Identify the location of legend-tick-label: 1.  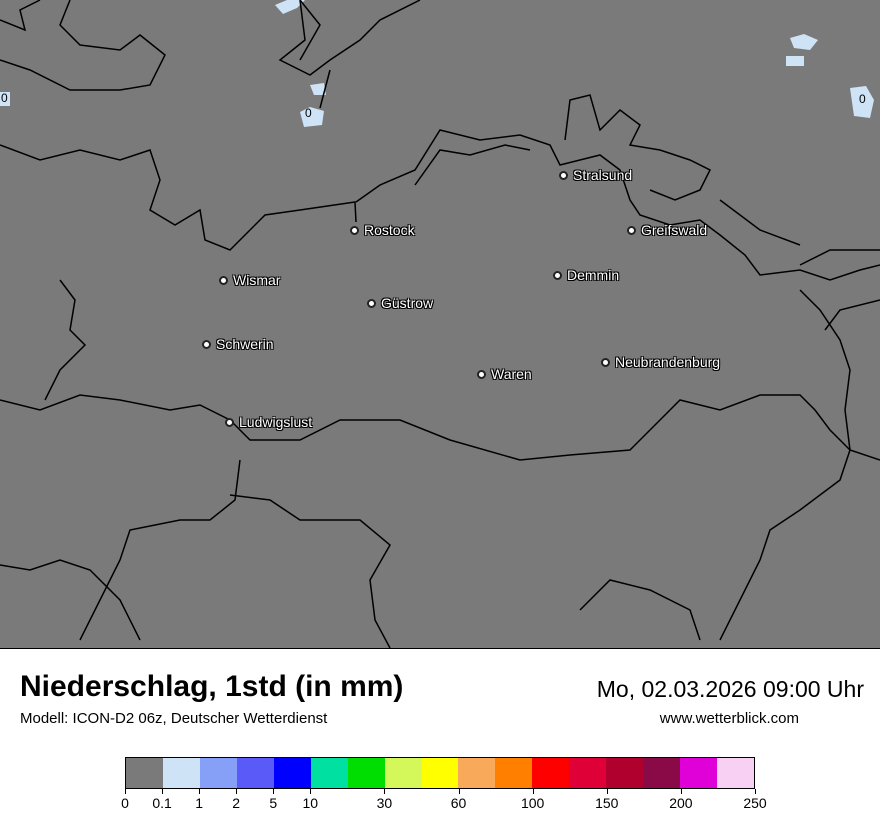
(199, 803).